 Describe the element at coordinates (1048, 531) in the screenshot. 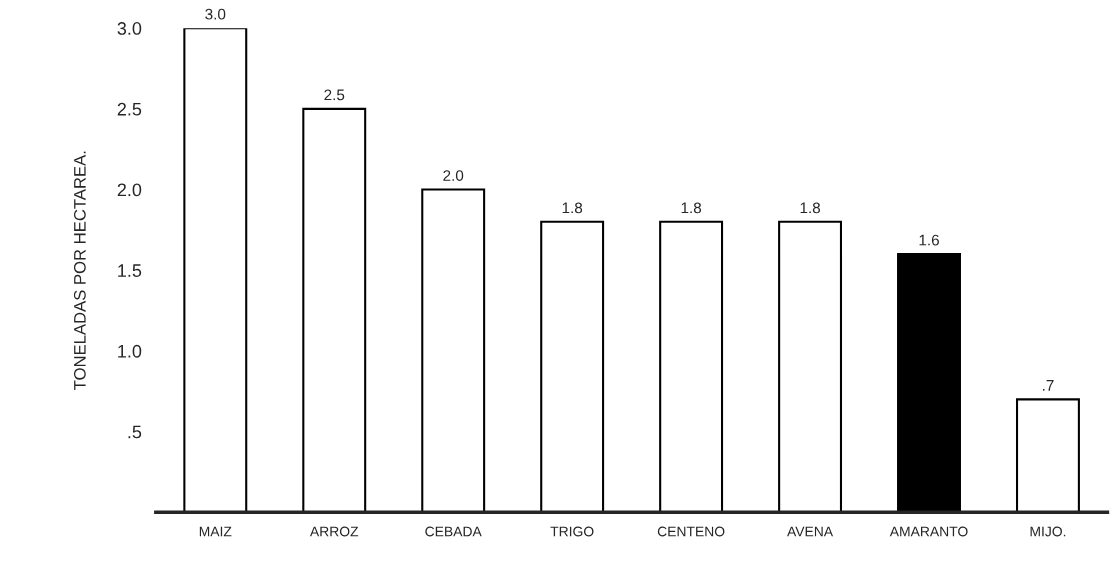

I see `x-tick-label: MIJO.` at that location.